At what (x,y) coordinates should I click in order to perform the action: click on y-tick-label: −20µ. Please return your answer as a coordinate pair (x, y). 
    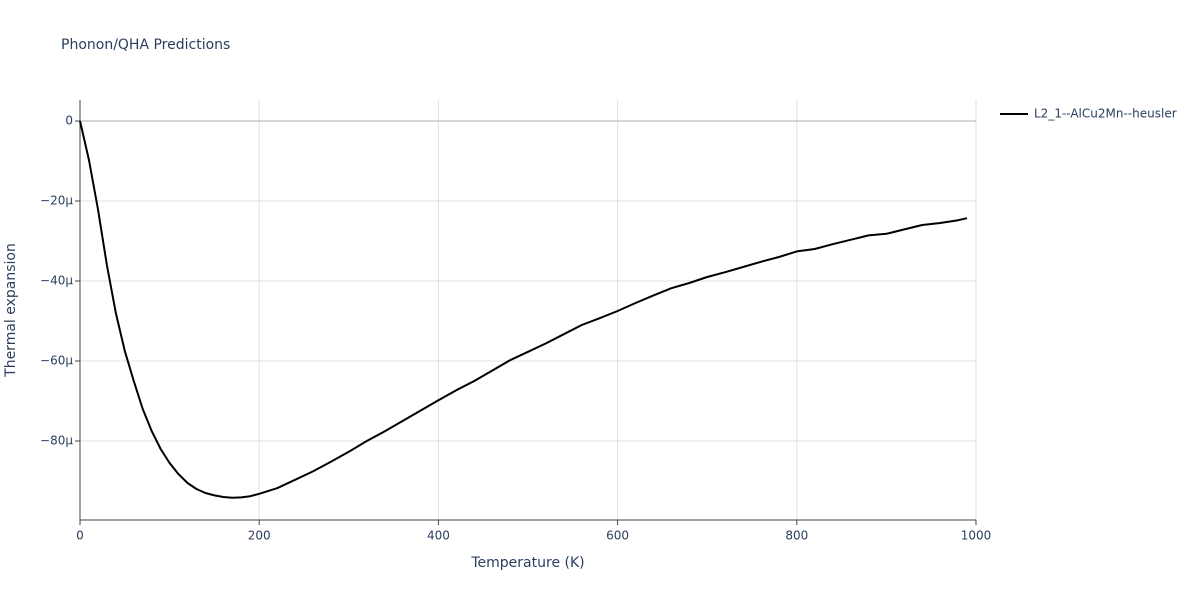
    Looking at the image, I should click on (56, 201).